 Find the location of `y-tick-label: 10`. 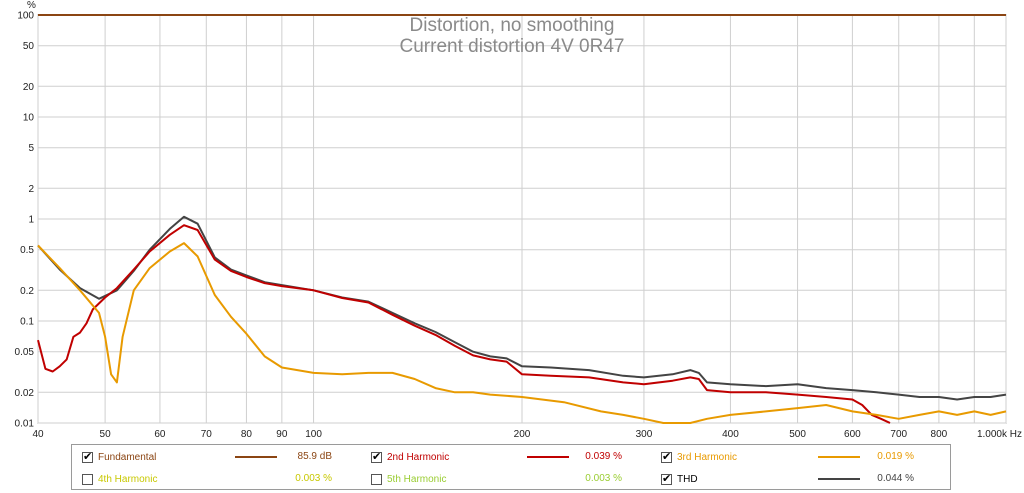

y-tick-label: 10 is located at coordinates (29, 118).